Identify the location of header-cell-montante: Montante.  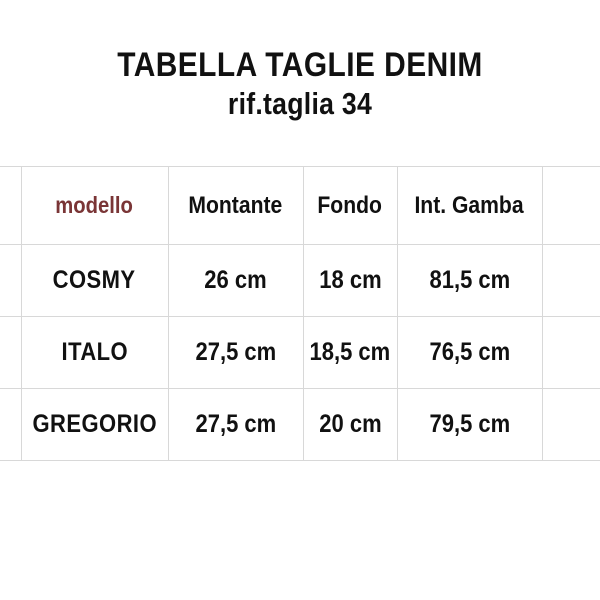
(235, 205).